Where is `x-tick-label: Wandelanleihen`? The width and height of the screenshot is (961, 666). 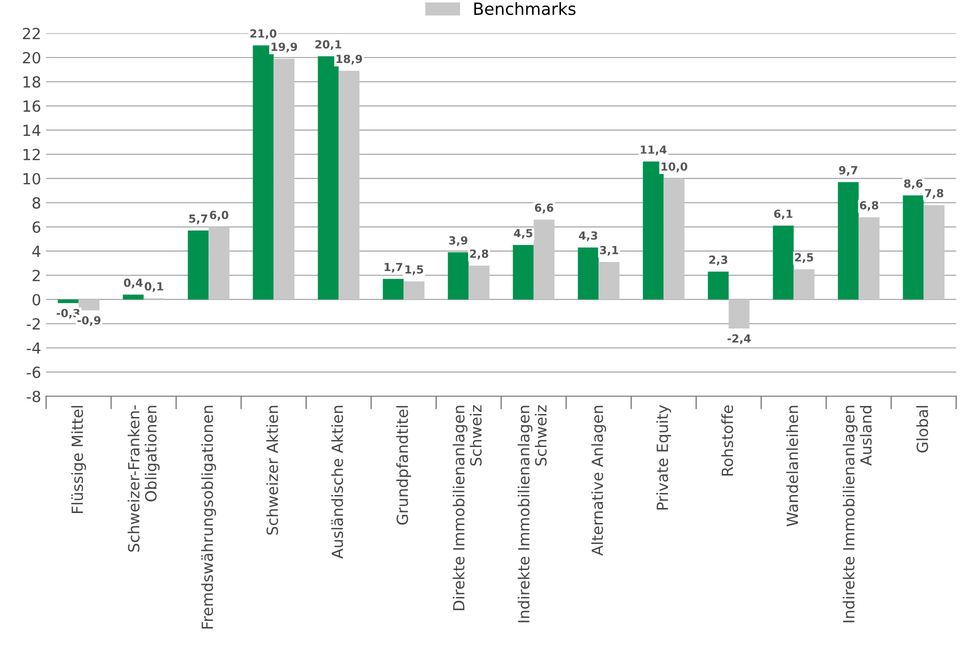 x-tick-label: Wandelanleihen is located at coordinates (792, 466).